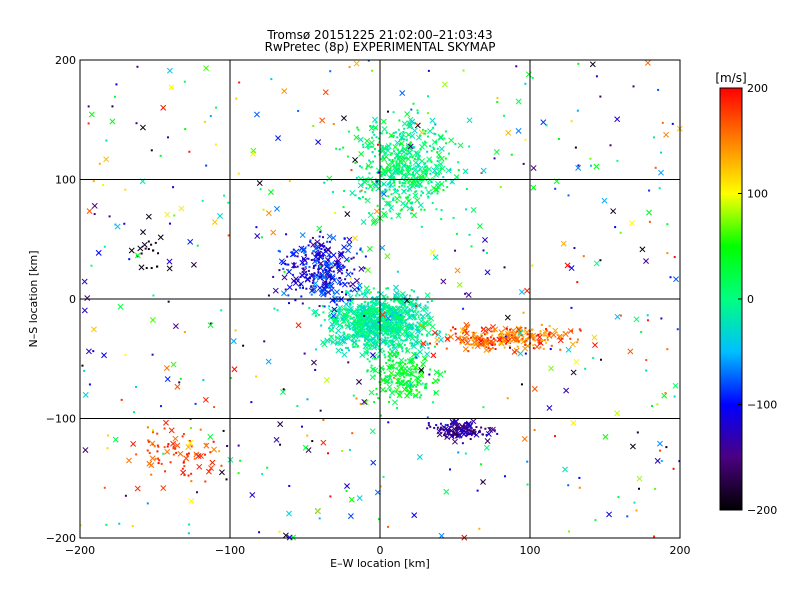  Describe the element at coordinates (380, 47) in the screenshot. I see `chart-subtitle: RwPretec (8p) EXPERIMENTAL SKYMAP` at that location.